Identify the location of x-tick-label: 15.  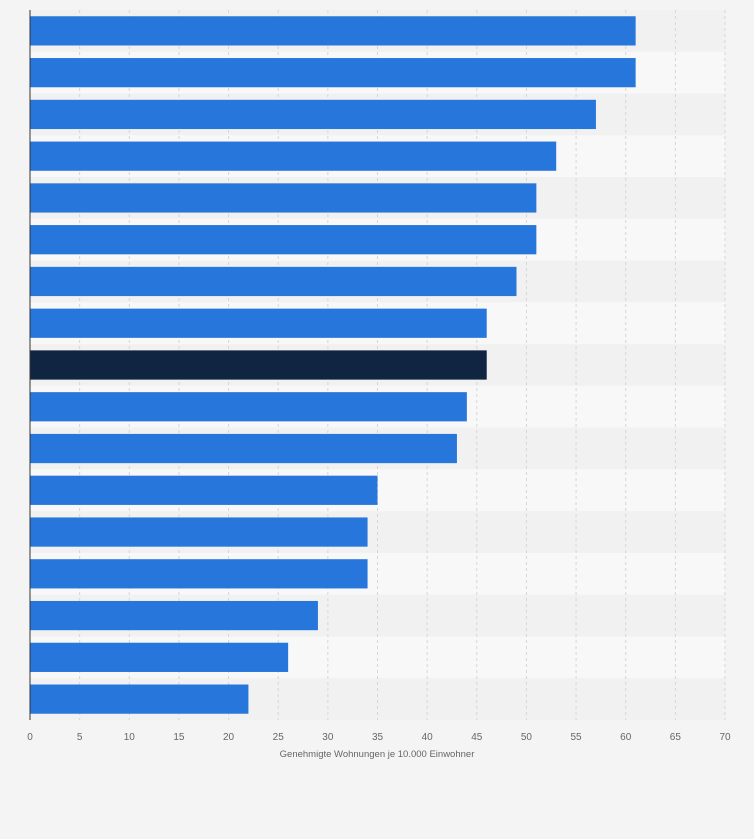
(179, 737).